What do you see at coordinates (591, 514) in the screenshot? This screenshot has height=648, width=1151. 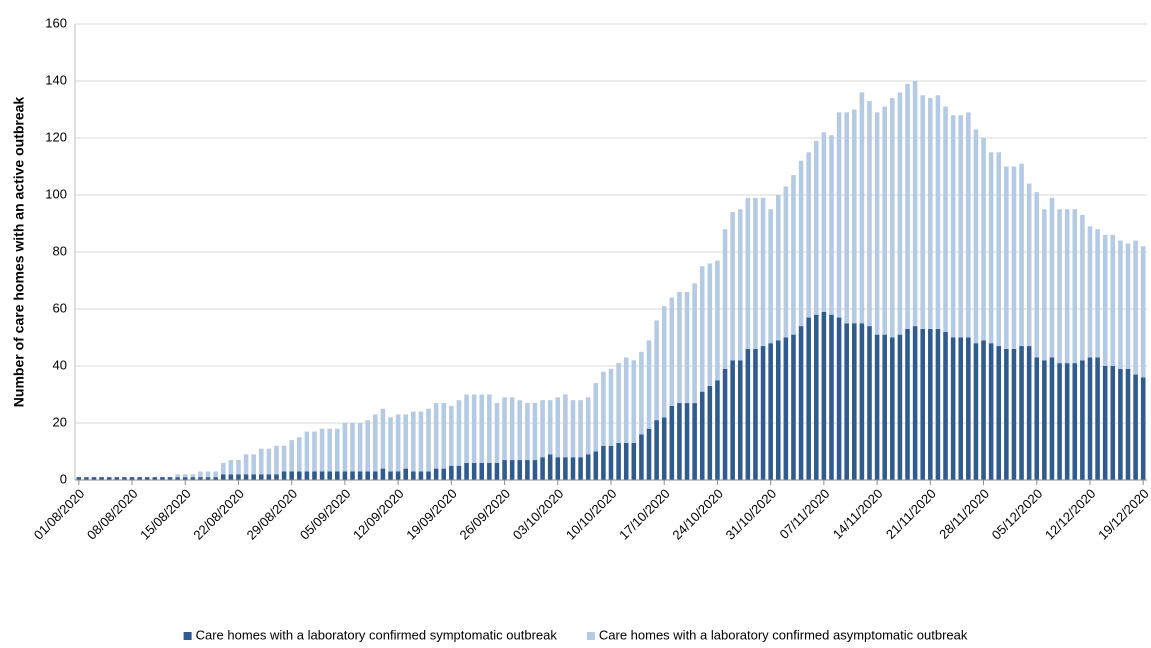 I see `x-tick-label: 10/10/2020` at bounding box center [591, 514].